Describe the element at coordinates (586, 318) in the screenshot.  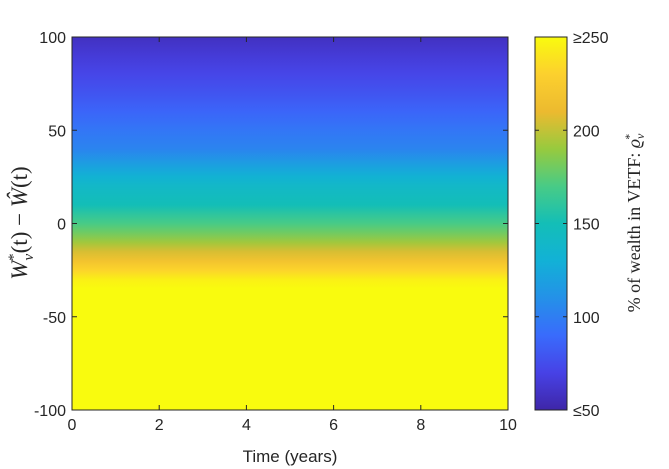
I see `colorbar-tick-label: 100` at that location.